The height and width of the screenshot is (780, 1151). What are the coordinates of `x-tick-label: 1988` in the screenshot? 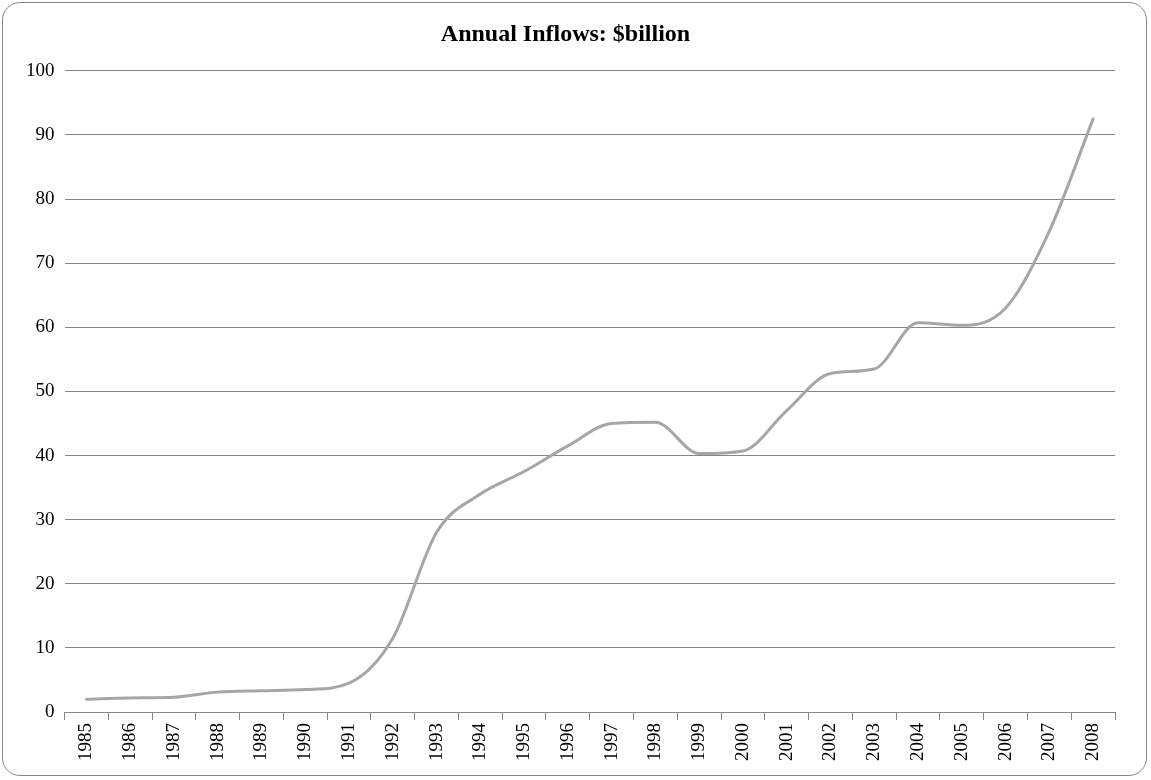 It's located at (216, 742).